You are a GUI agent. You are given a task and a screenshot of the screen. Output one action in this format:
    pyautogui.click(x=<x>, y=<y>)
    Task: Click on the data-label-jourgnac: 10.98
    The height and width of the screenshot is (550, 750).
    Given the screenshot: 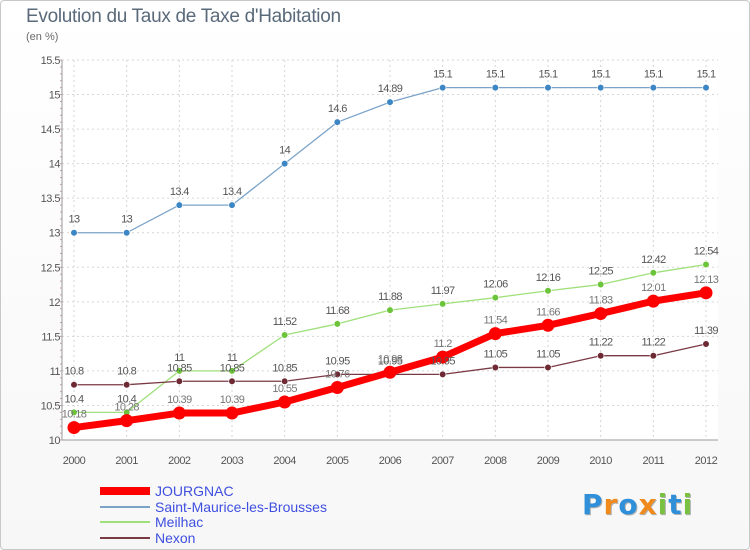 What is the action you would take?
    pyautogui.click(x=390, y=359)
    